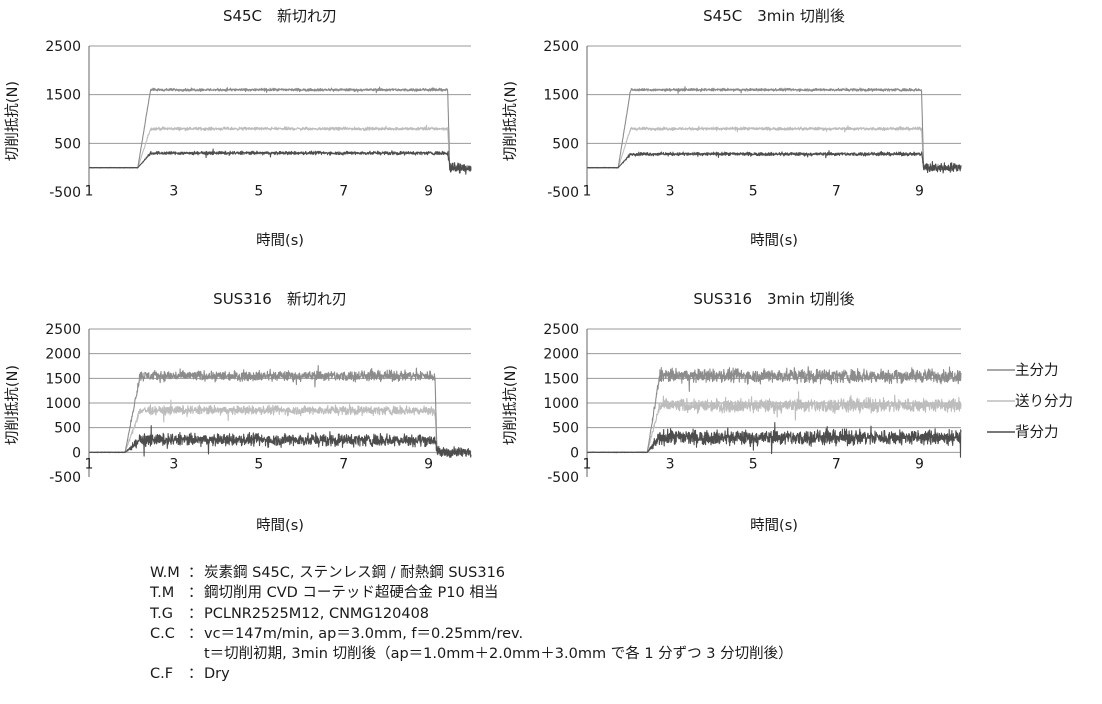  Describe the element at coordinates (600, 593) in the screenshot. I see `condition-row-tm: T.M ： 鋼切削用 CVD コーテッド超硬合金 P10 相当` at that location.